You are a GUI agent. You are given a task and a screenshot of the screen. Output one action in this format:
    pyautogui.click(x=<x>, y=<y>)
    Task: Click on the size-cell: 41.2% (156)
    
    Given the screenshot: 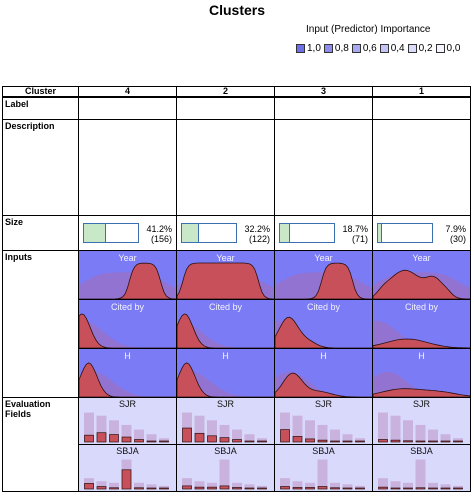 What is the action you would take?
    pyautogui.click(x=127, y=232)
    